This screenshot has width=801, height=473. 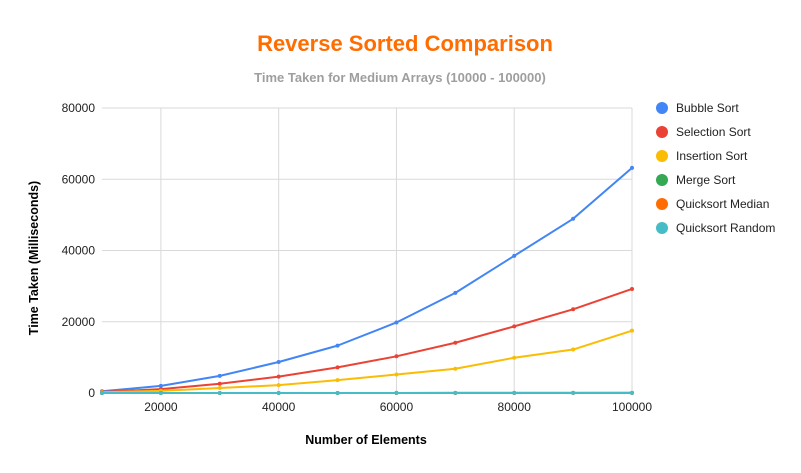 I want to click on legend-label: Quicksort Median, so click(x=722, y=204).